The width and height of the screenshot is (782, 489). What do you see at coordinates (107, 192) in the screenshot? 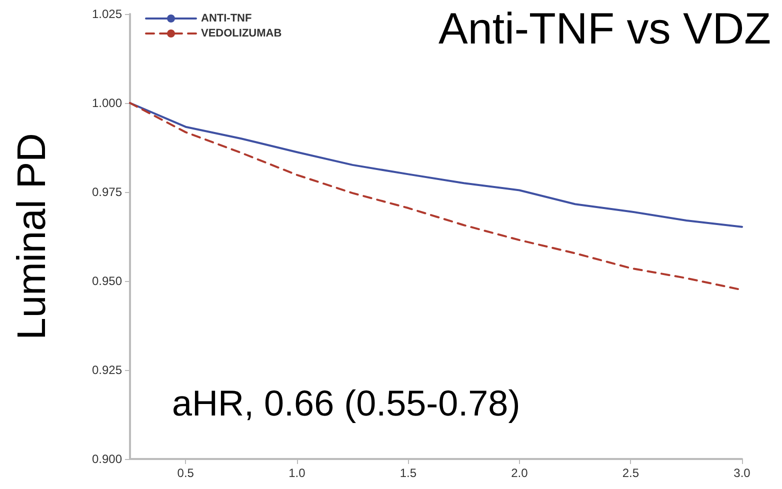
I see `y-tick-label: 0.975` at bounding box center [107, 192].